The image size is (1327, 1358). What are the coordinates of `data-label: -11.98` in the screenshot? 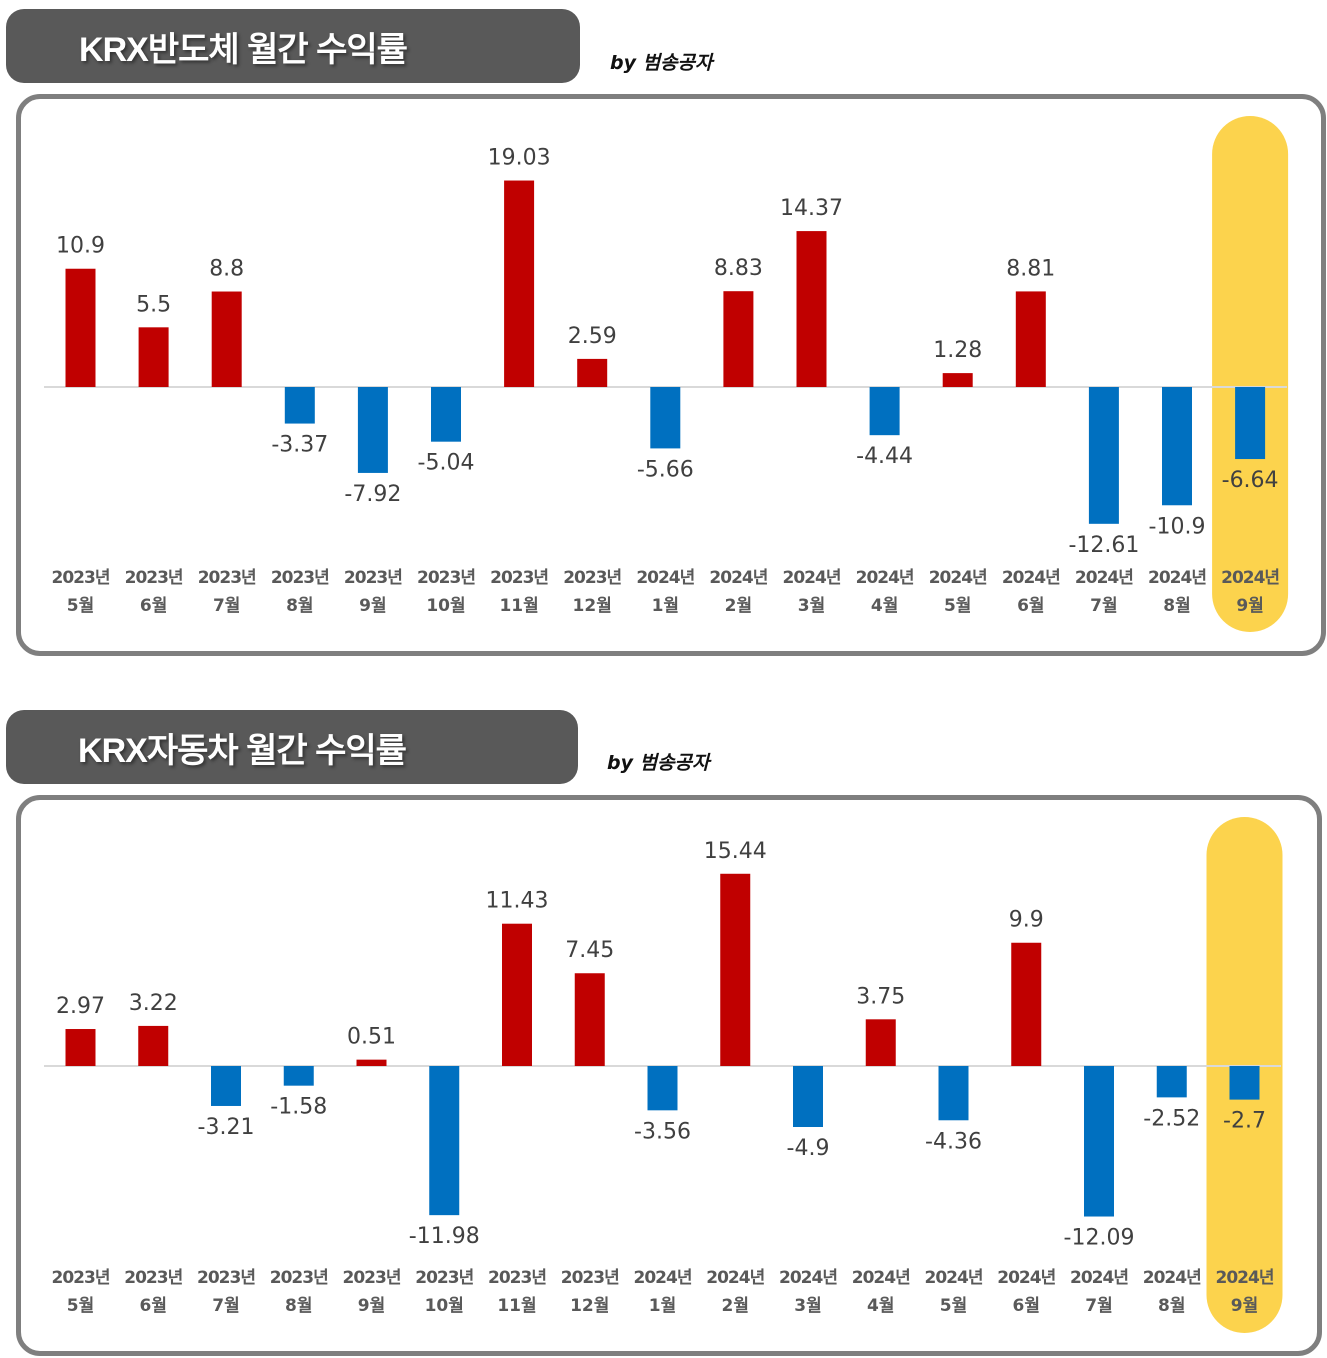 It's located at (444, 1236).